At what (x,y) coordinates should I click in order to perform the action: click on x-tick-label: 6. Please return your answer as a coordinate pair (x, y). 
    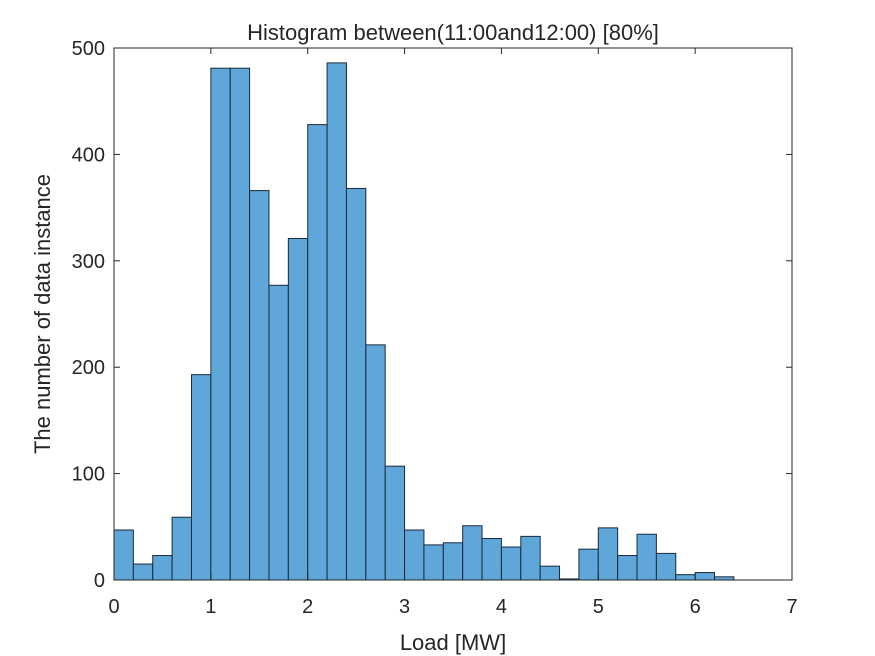
    Looking at the image, I should click on (695, 607).